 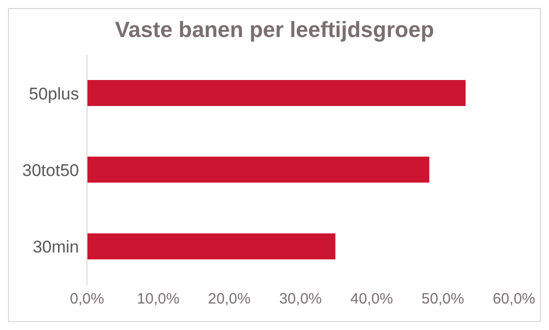 I want to click on x-tick-label: 40,0%, so click(x=371, y=299).